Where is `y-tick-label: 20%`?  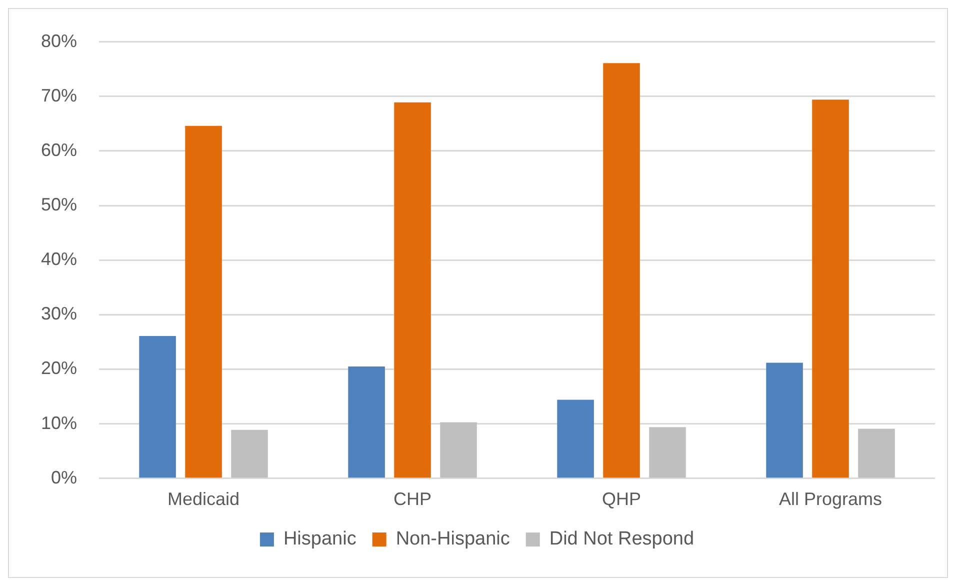
y-tick-label: 20% is located at coordinates (59, 368).